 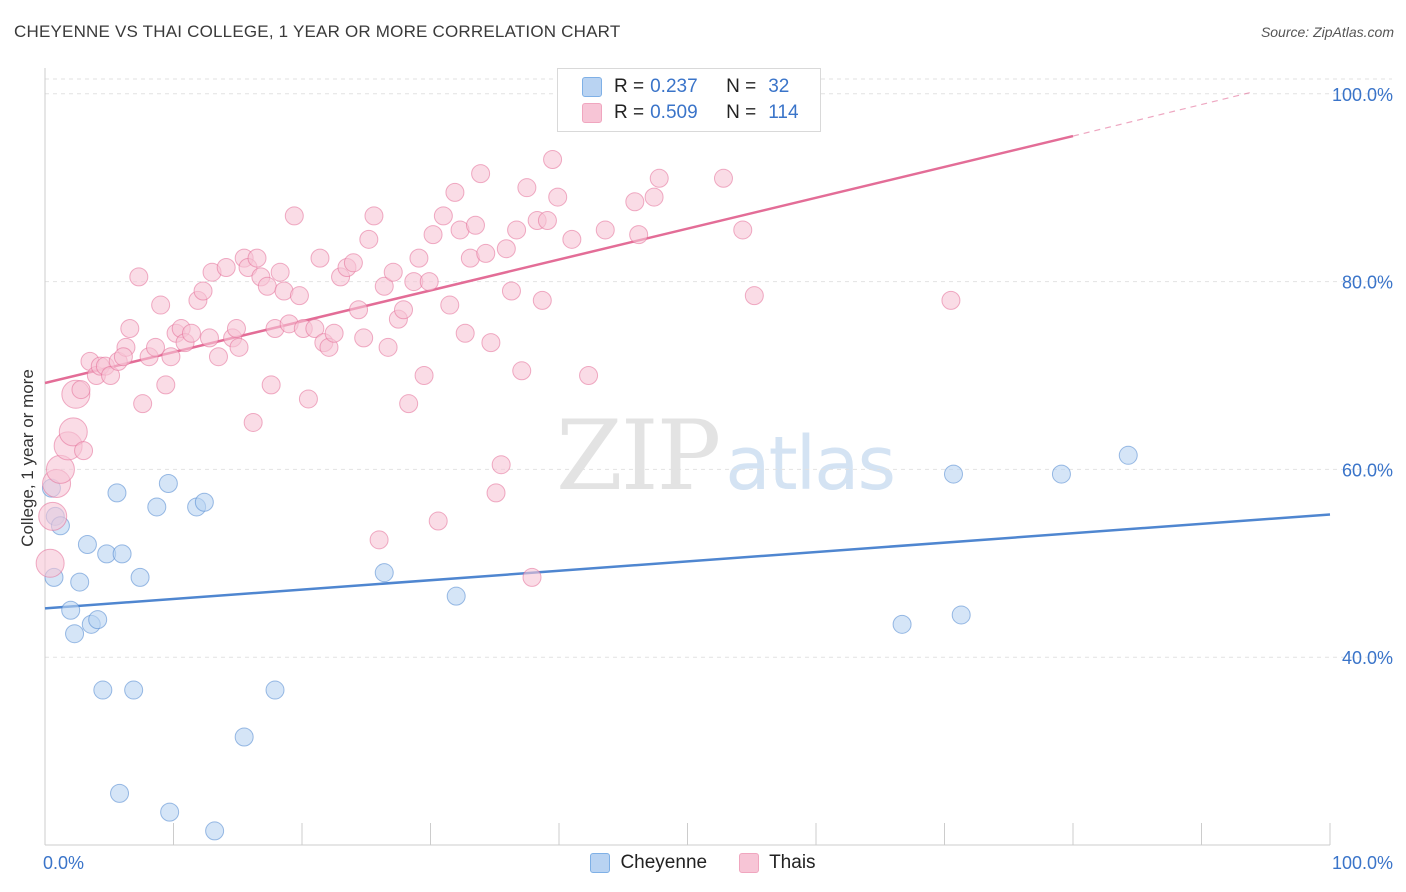 I want to click on cheyenne-legend-swatch, so click(x=600, y=863).